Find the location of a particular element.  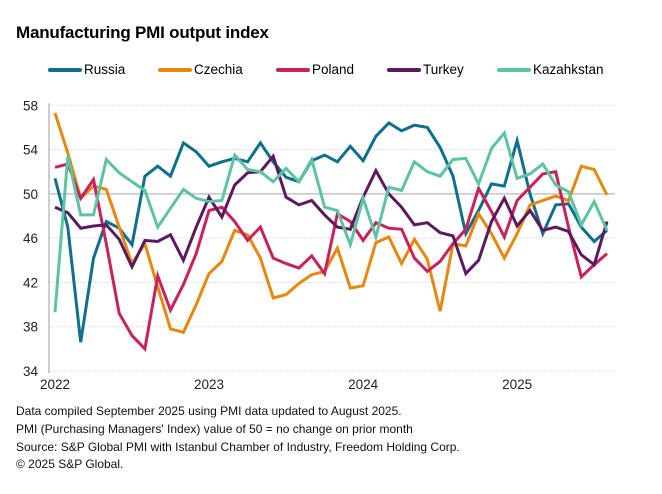

x-tick-label: 2022 is located at coordinates (55, 384).